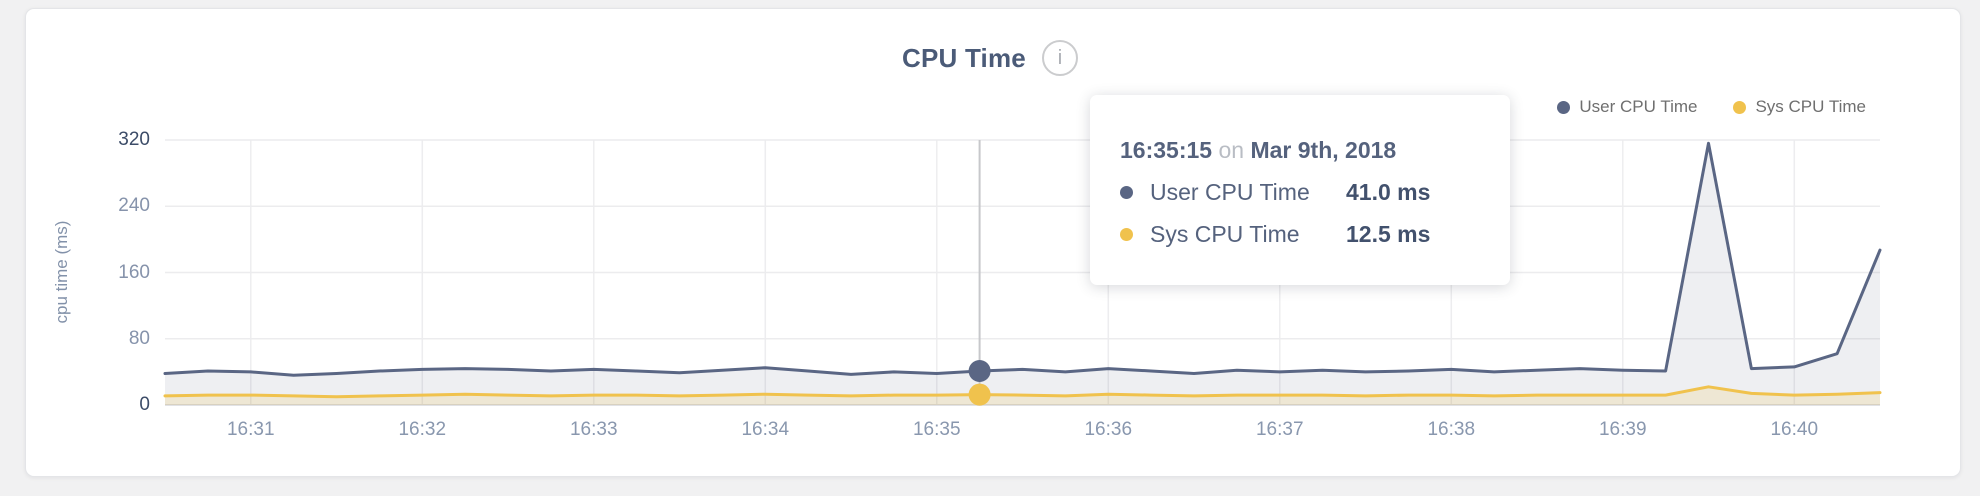 The height and width of the screenshot is (496, 1980). Describe the element at coordinates (1108, 429) in the screenshot. I see `x-tick-label: 16:36` at that location.